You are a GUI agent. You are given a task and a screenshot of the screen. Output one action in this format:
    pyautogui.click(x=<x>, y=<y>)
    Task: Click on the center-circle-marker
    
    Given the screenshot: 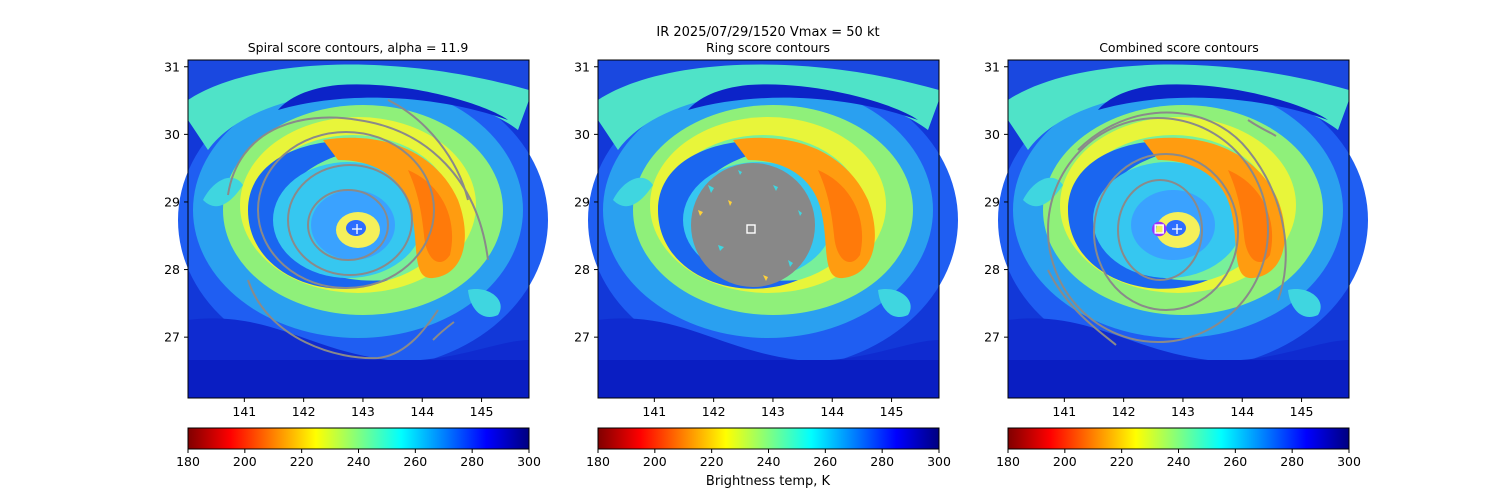 What is the action you would take?
    pyautogui.click(x=1159, y=229)
    